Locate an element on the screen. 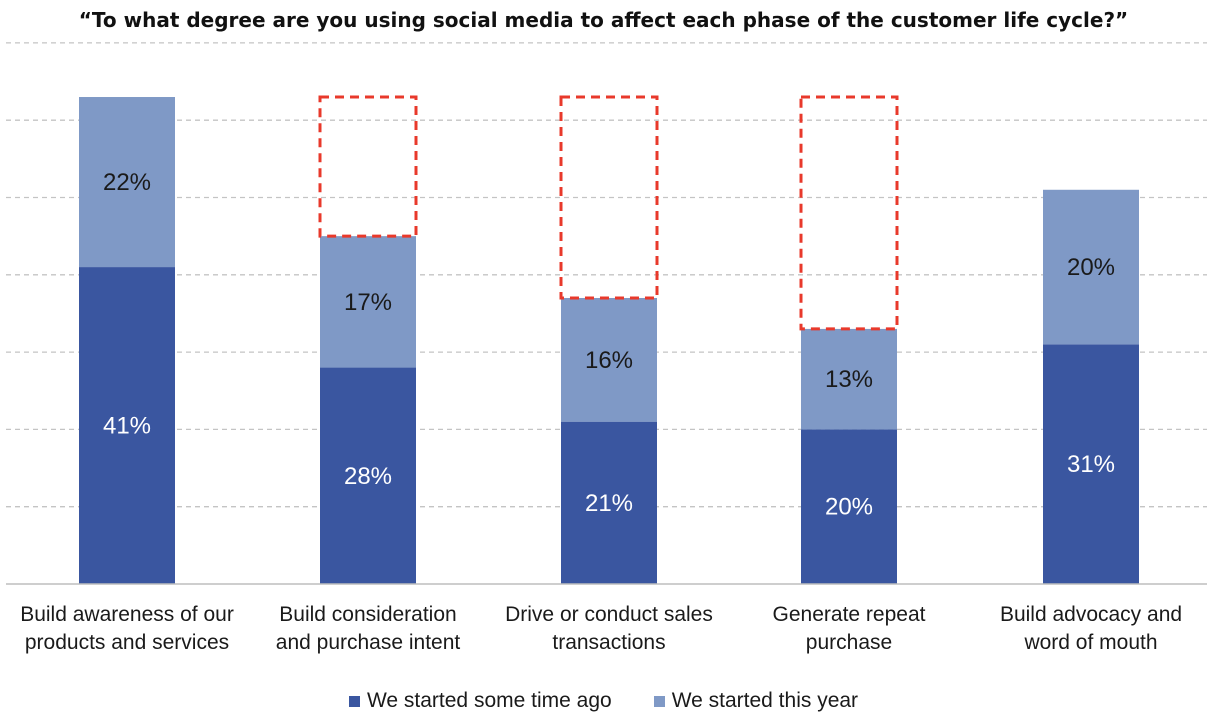 The height and width of the screenshot is (717, 1207). category-label: purchase is located at coordinates (849, 642).